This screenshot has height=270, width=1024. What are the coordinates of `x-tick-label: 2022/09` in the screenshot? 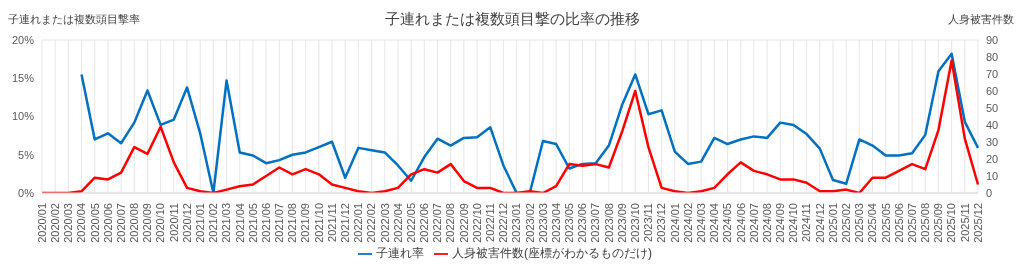 It's located at (463, 223).